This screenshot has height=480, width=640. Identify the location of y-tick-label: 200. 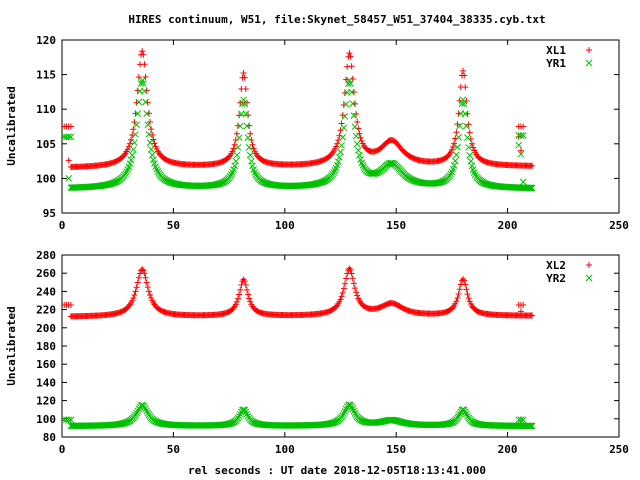
(46, 328).